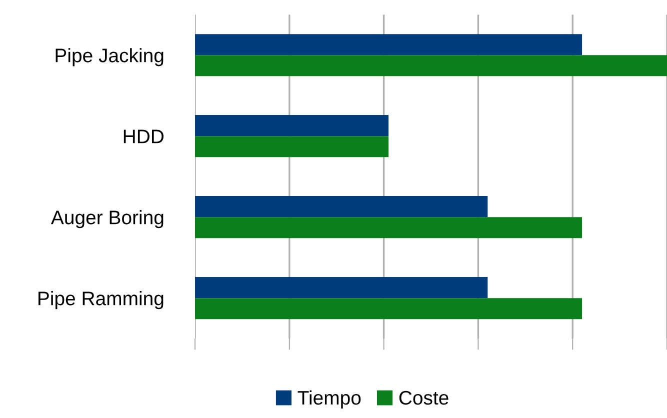 The height and width of the screenshot is (418, 667). I want to click on legend-label: Tiempo, so click(329, 399).